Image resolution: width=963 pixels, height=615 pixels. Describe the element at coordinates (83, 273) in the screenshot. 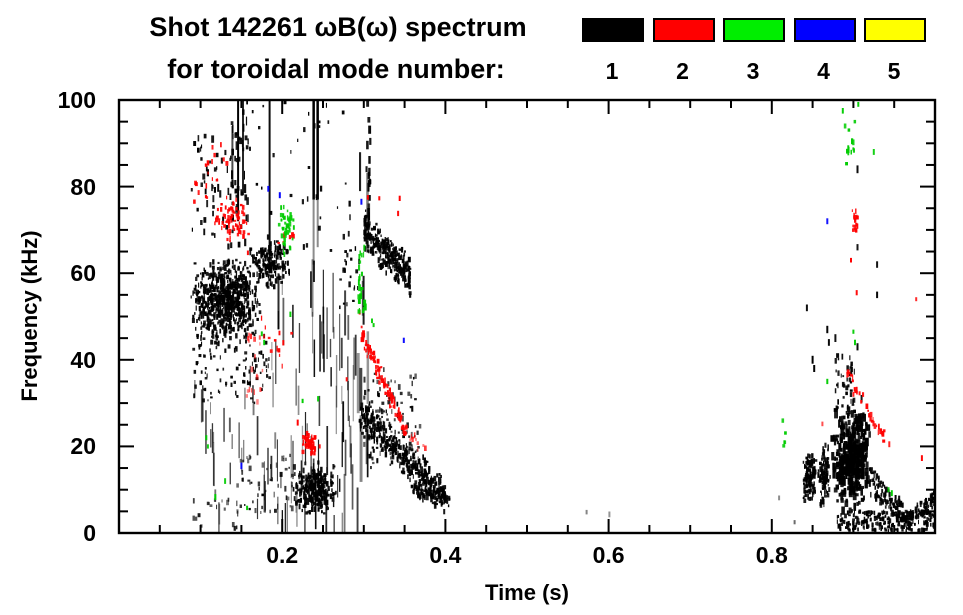

I see `y-tick-label: 60` at that location.